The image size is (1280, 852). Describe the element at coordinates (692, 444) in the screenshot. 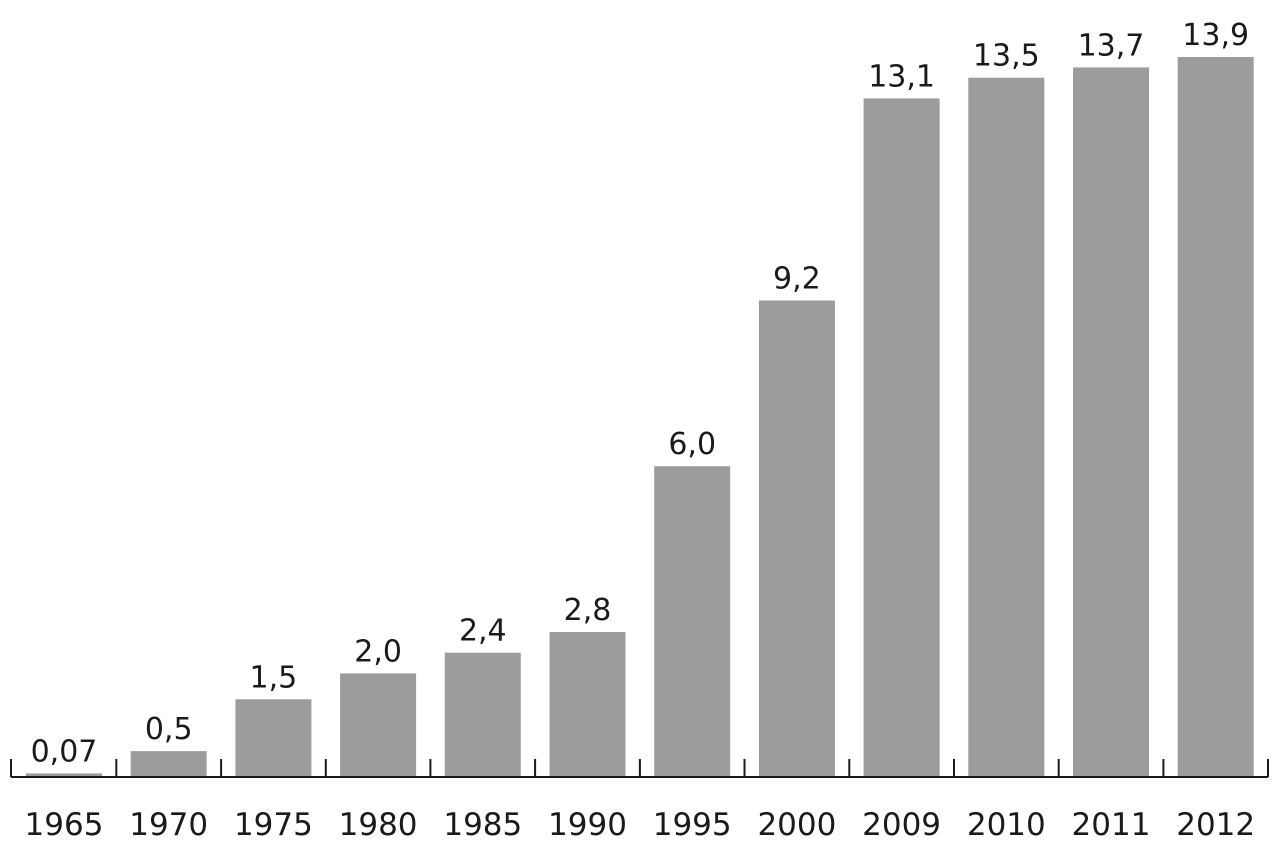

I see `data-label-1995: 6,0` at that location.